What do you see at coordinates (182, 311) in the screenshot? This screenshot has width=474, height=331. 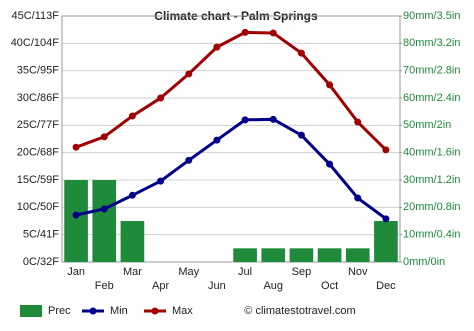 I see `legend-label: Max` at bounding box center [182, 311].